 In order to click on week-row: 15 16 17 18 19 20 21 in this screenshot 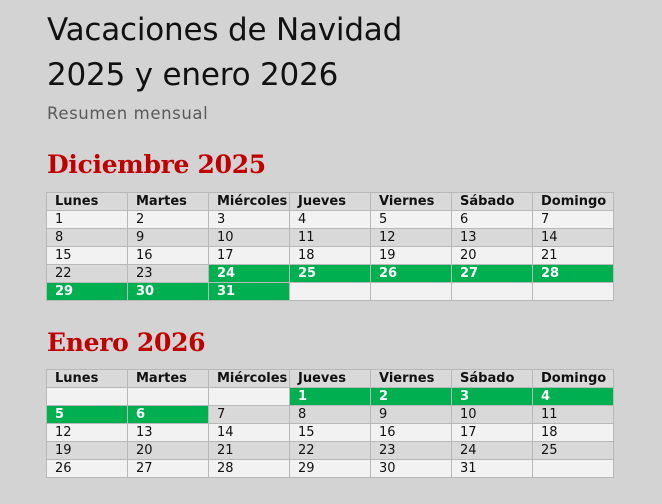, I will do `click(330, 255)`.